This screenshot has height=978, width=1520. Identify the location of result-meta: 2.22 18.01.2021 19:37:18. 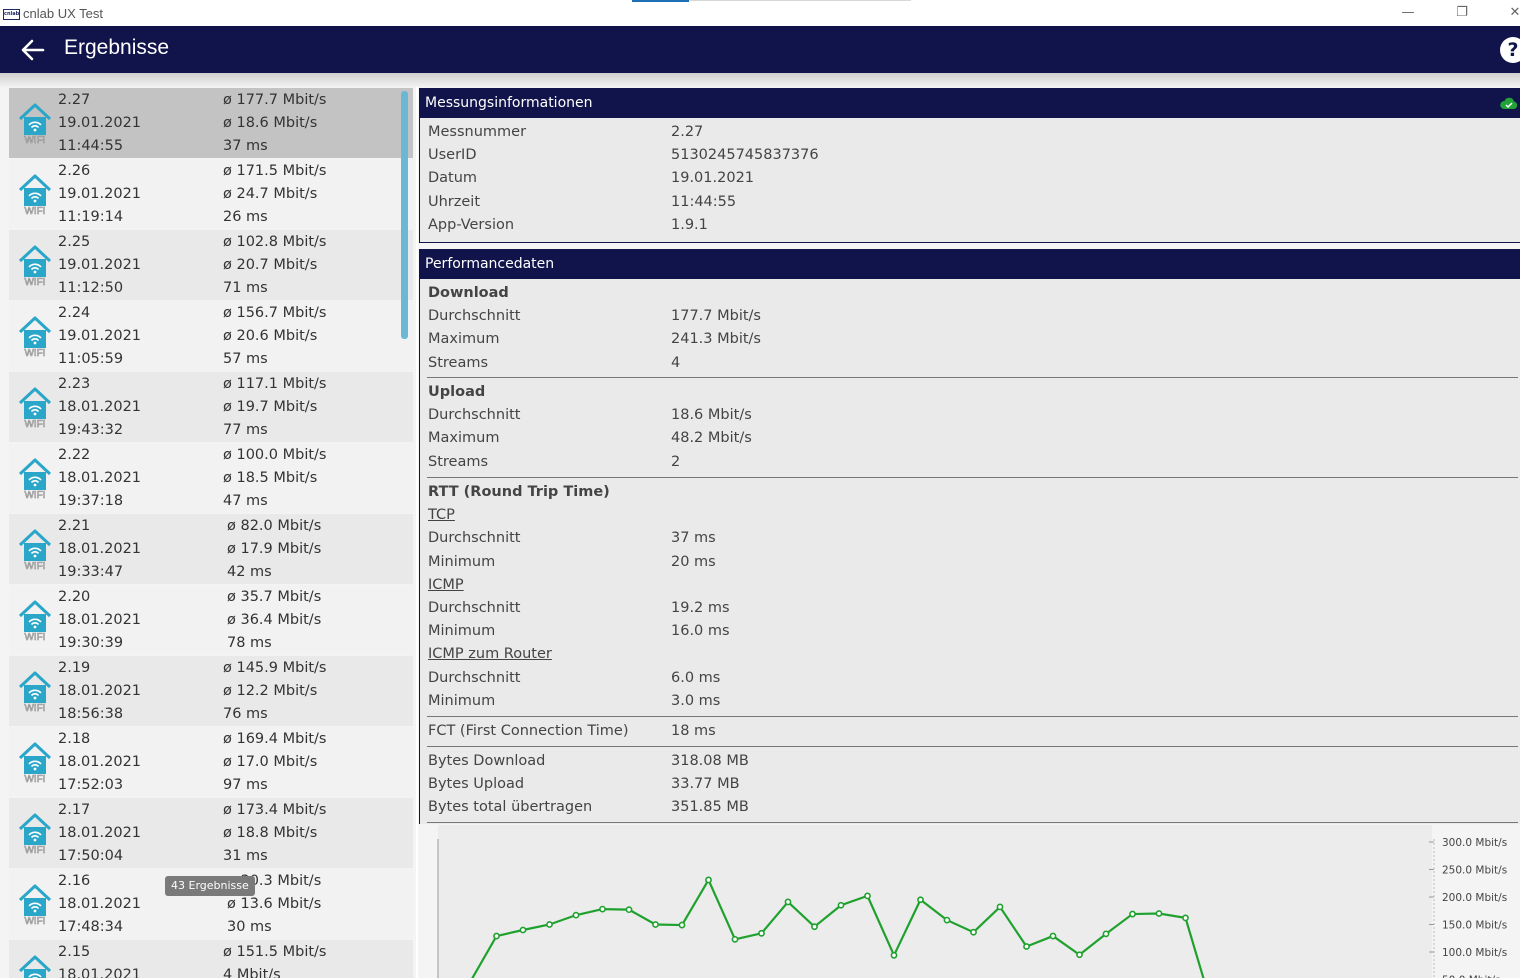
(99, 478).